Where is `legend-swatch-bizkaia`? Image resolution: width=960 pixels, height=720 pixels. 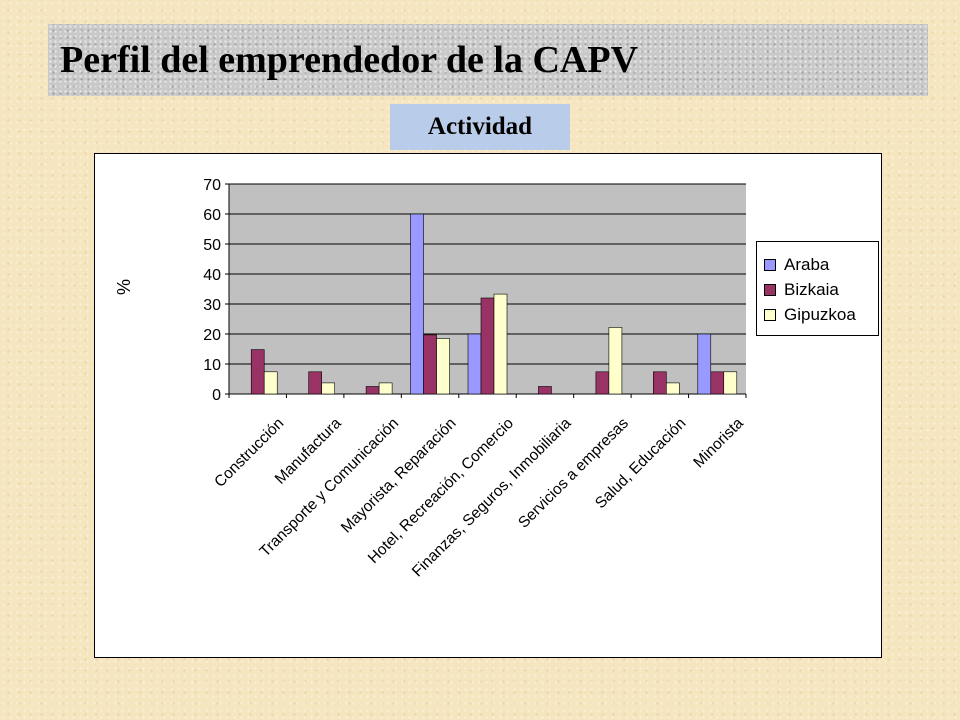
legend-swatch-bizkaia is located at coordinates (770, 290).